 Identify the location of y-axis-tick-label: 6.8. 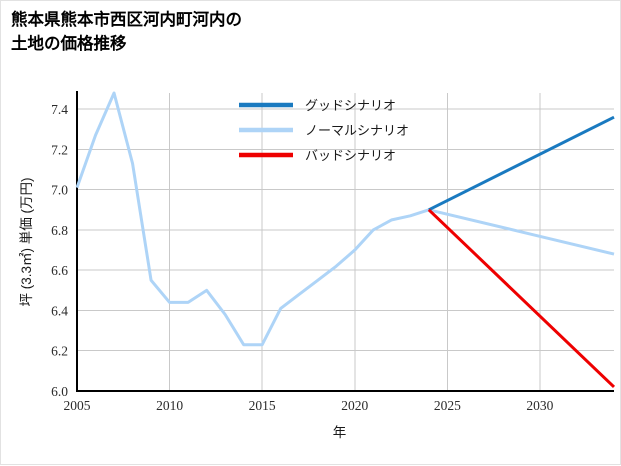
(59, 230).